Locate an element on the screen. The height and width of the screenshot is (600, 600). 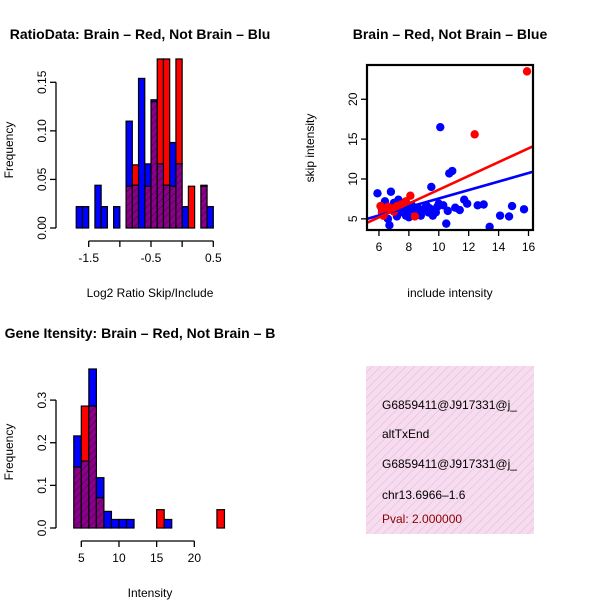
scatter-x-tick-label: 14 is located at coordinates (499, 247).